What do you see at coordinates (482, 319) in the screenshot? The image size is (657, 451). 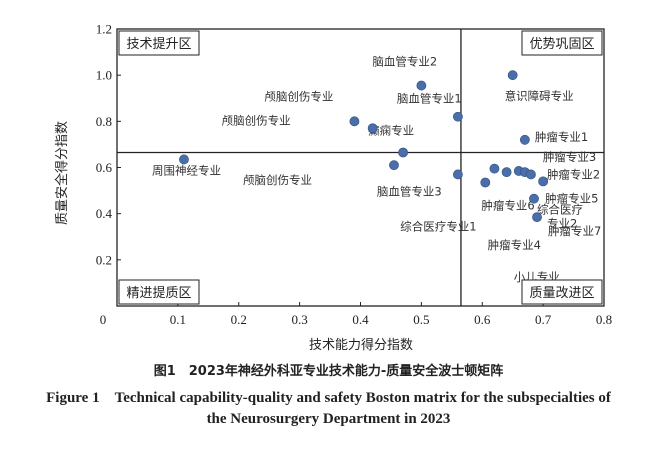 I see `x-tick-label: 0.6` at bounding box center [482, 319].